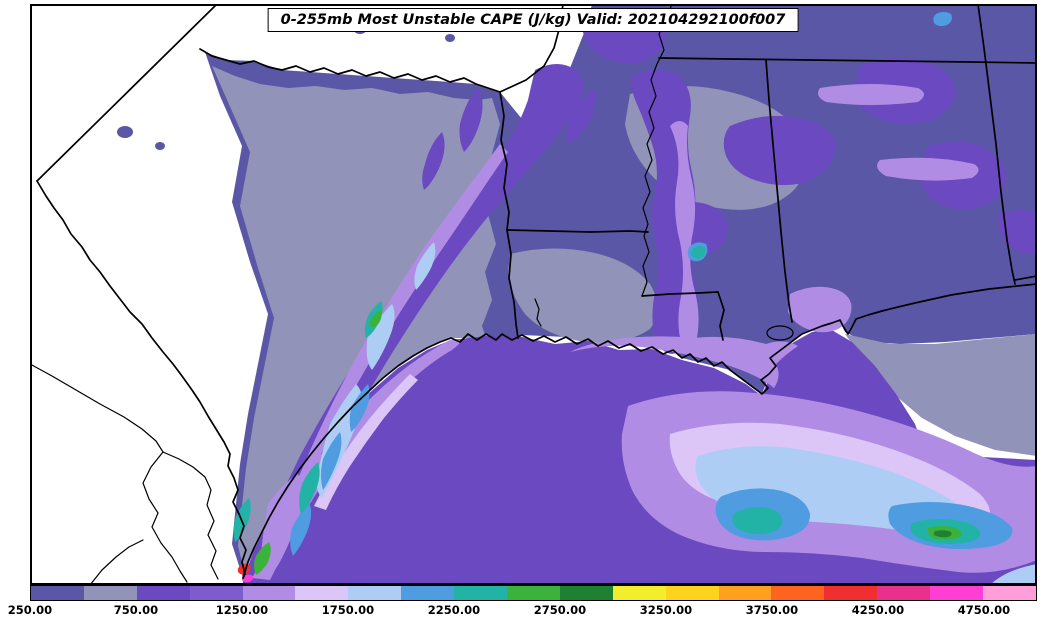  What do you see at coordinates (577, 231) in the screenshot?
I see `arkansas-louisiana-border` at bounding box center [577, 231].